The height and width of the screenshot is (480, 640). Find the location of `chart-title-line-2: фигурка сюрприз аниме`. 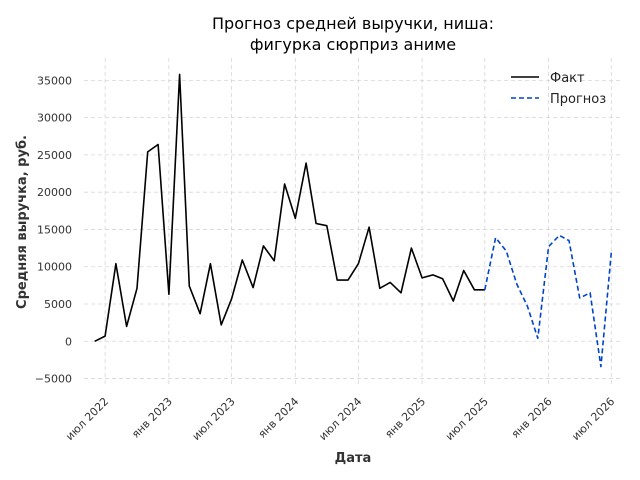

chart-title-line-2: фигурка сюрприз аниме is located at coordinates (353, 44).